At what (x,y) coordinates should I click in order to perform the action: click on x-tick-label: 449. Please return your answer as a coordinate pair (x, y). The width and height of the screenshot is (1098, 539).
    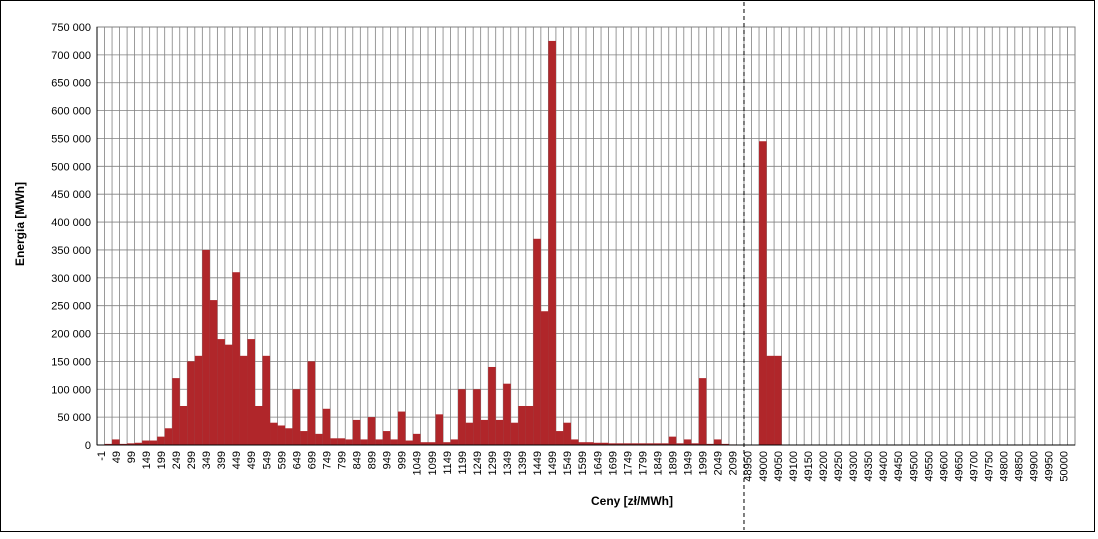
    Looking at the image, I should click on (237, 460).